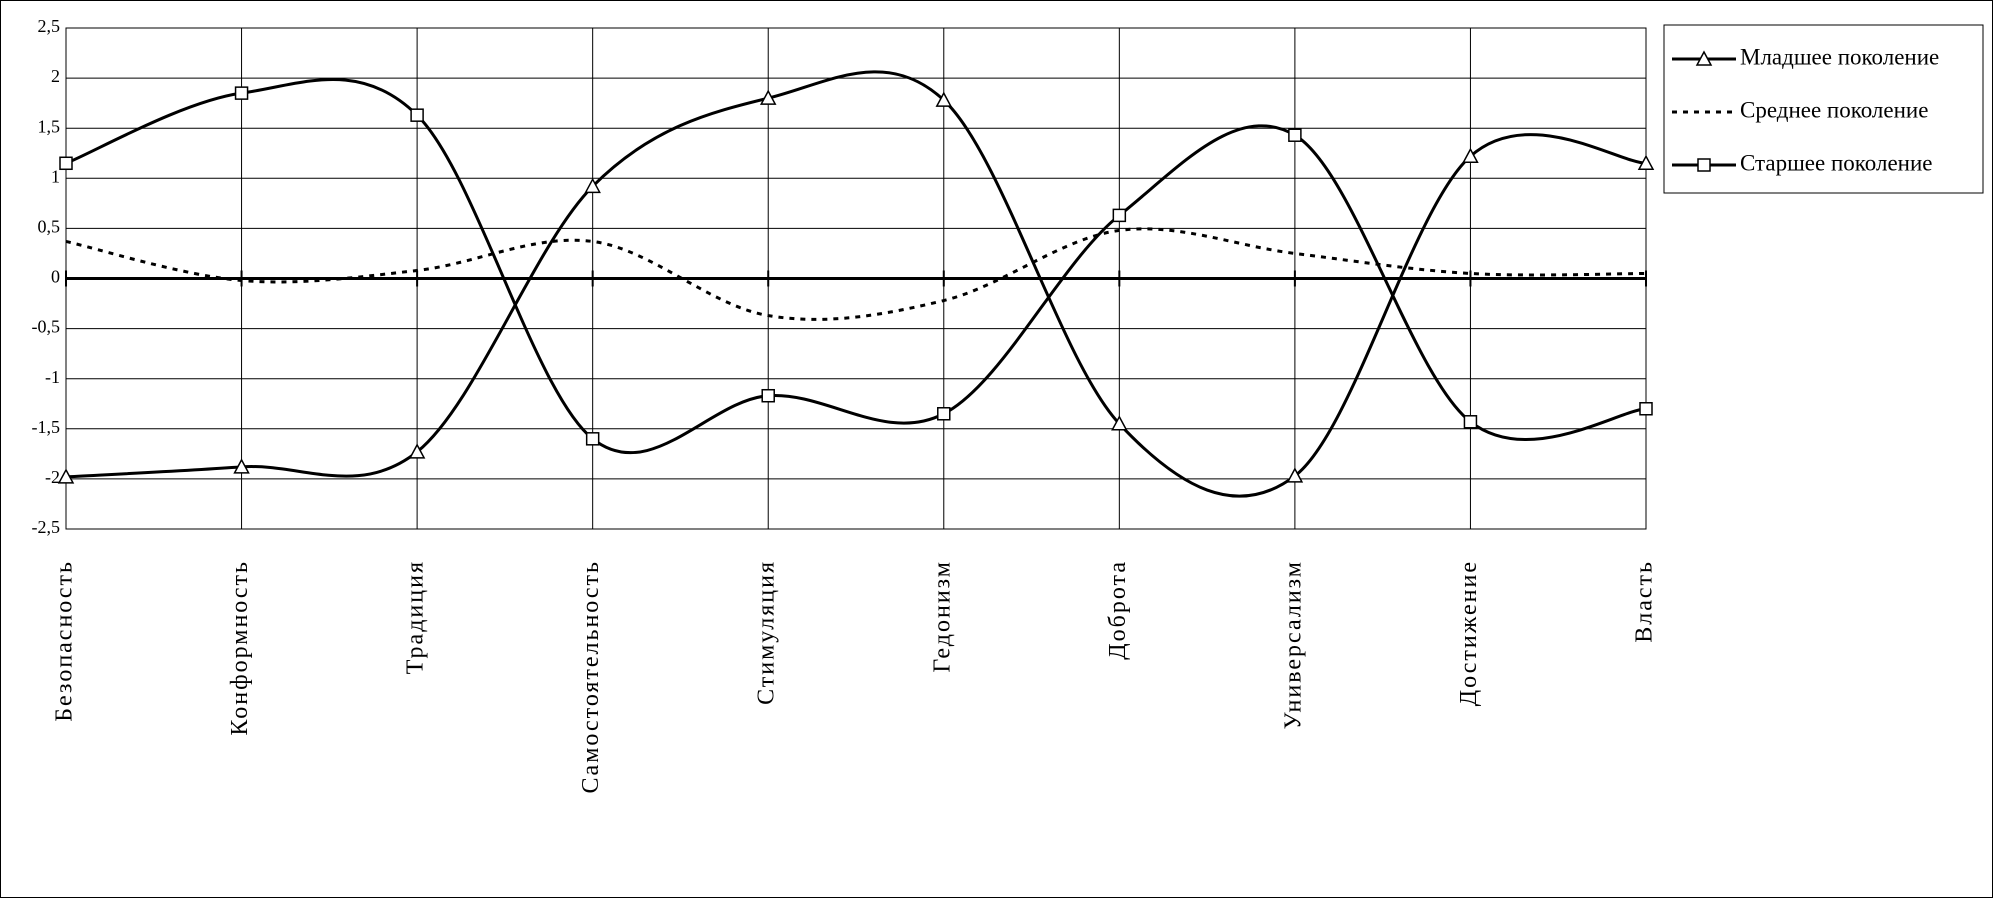 The image size is (1993, 898). I want to click on y-tick-label: -1, so click(52, 377).